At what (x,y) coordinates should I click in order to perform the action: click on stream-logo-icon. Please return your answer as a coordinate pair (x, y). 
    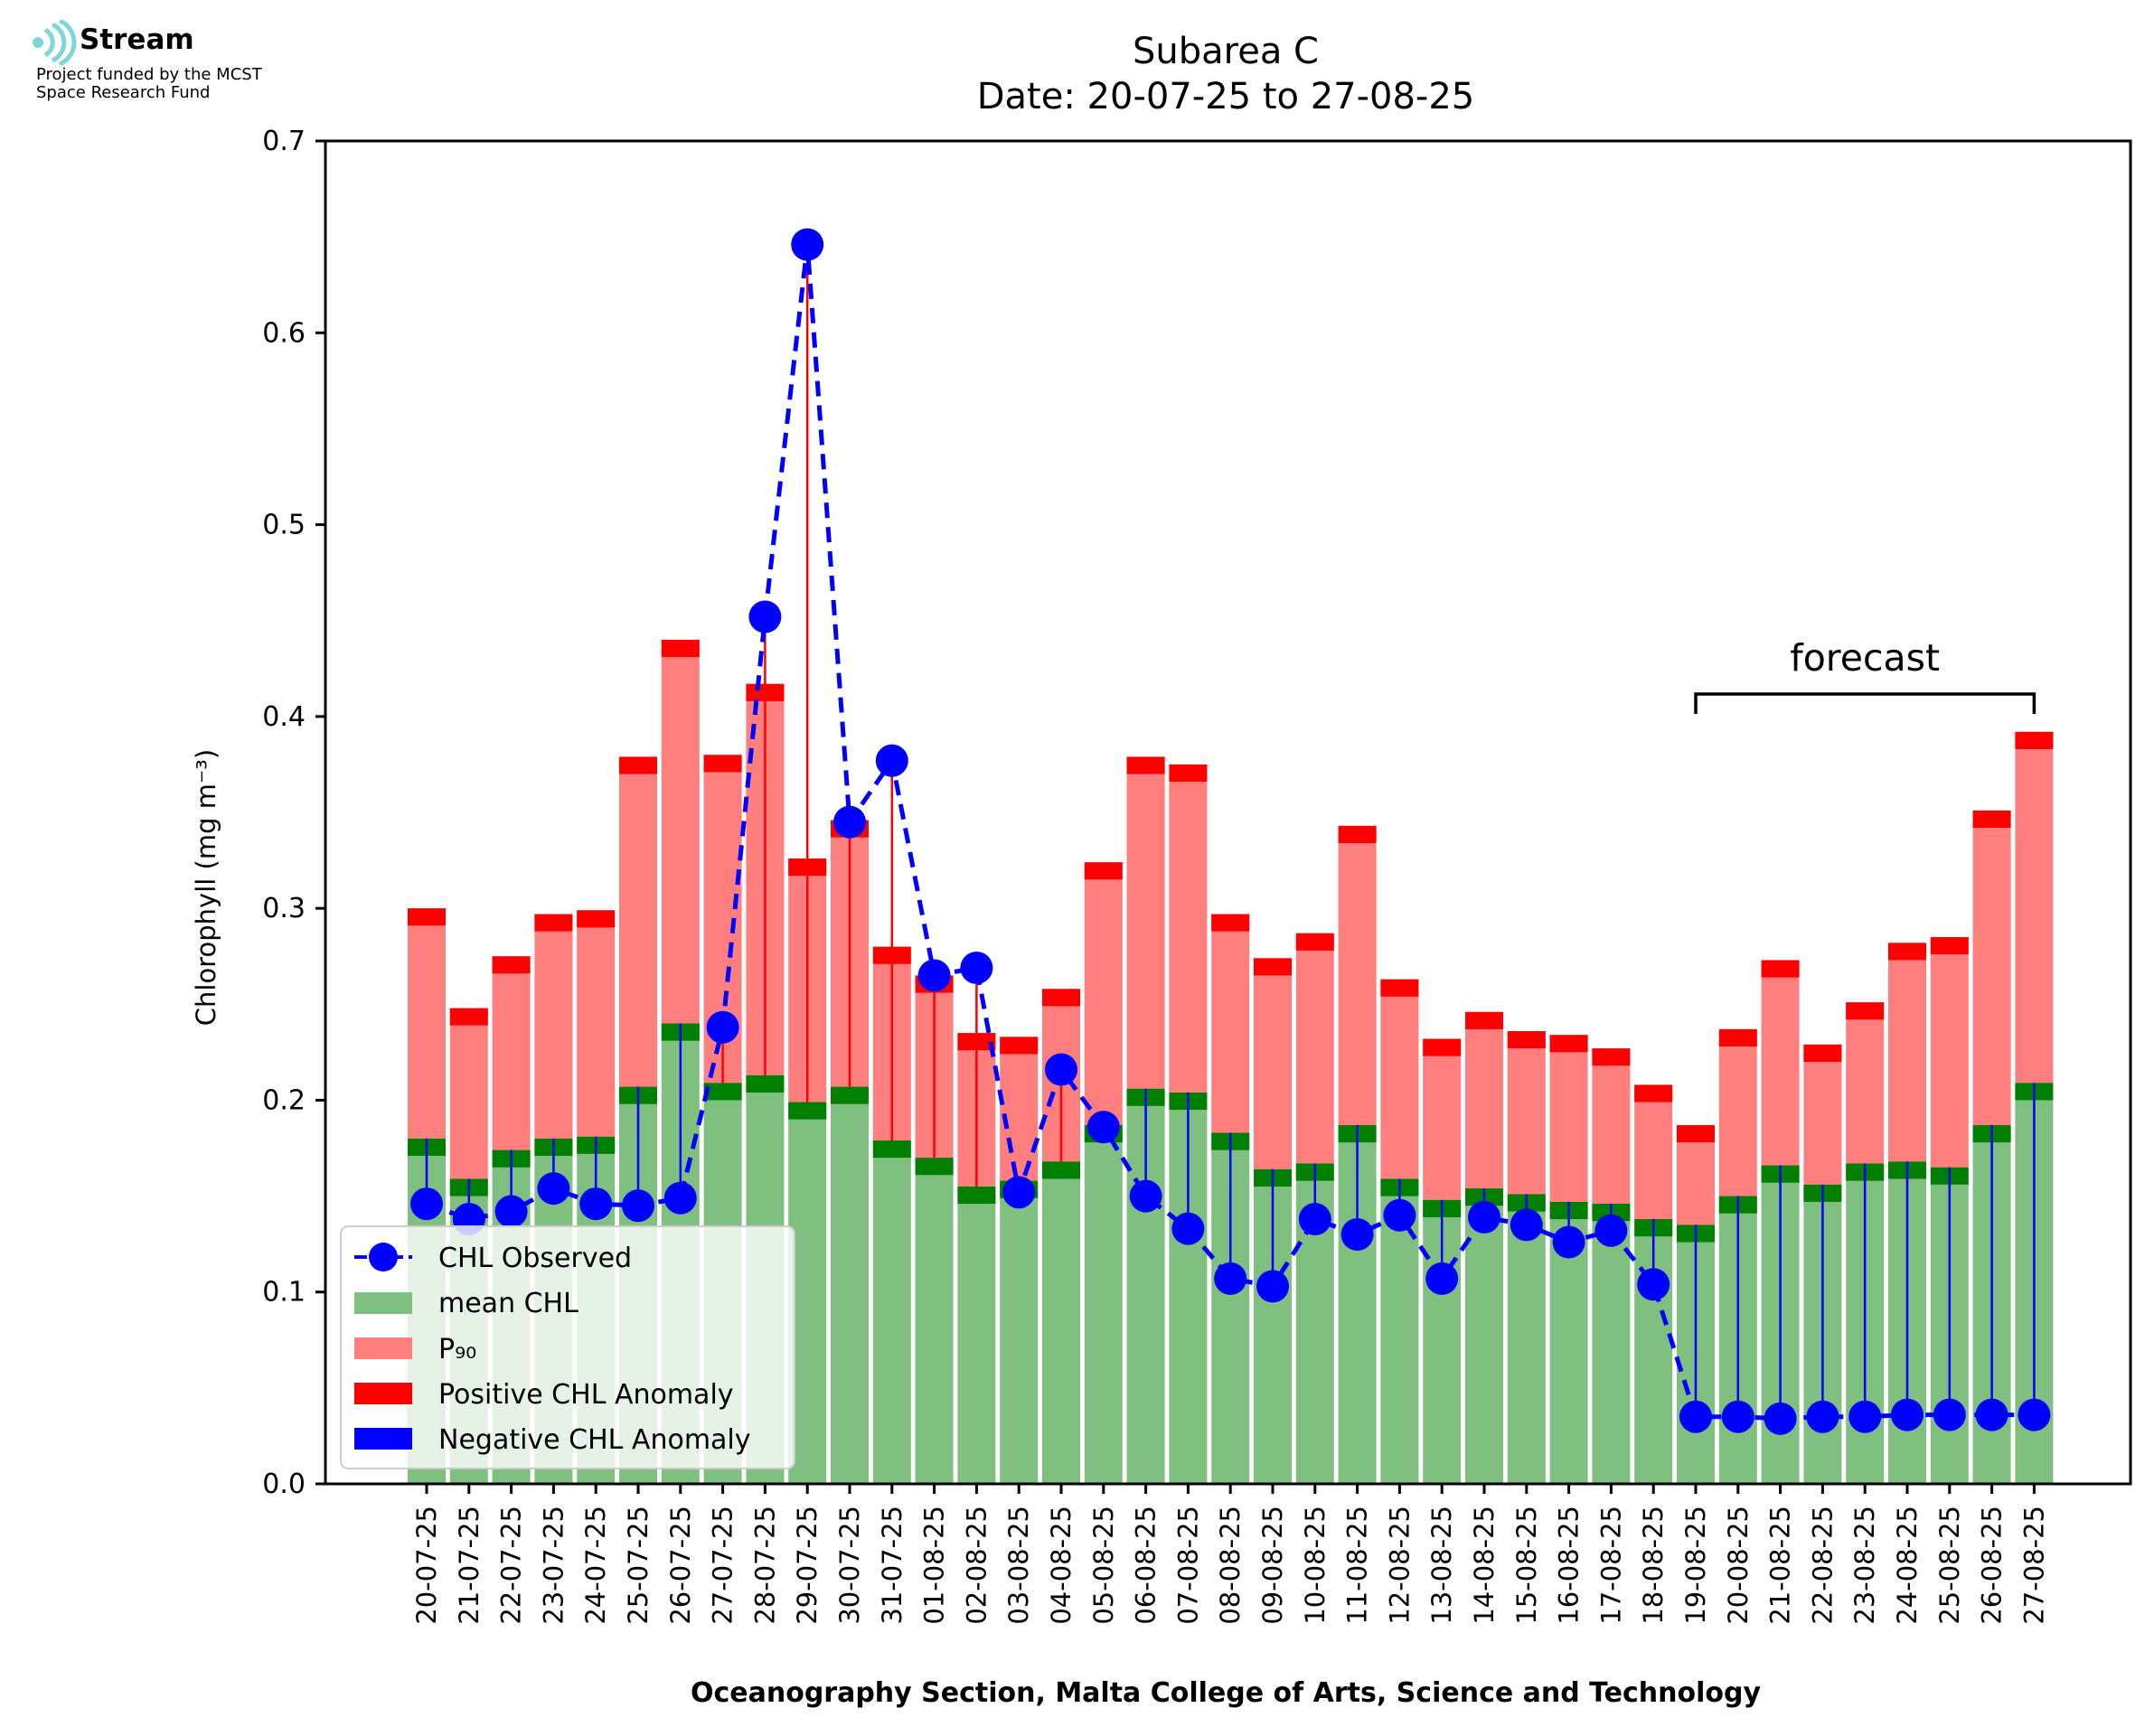
    Looking at the image, I should click on (55, 42).